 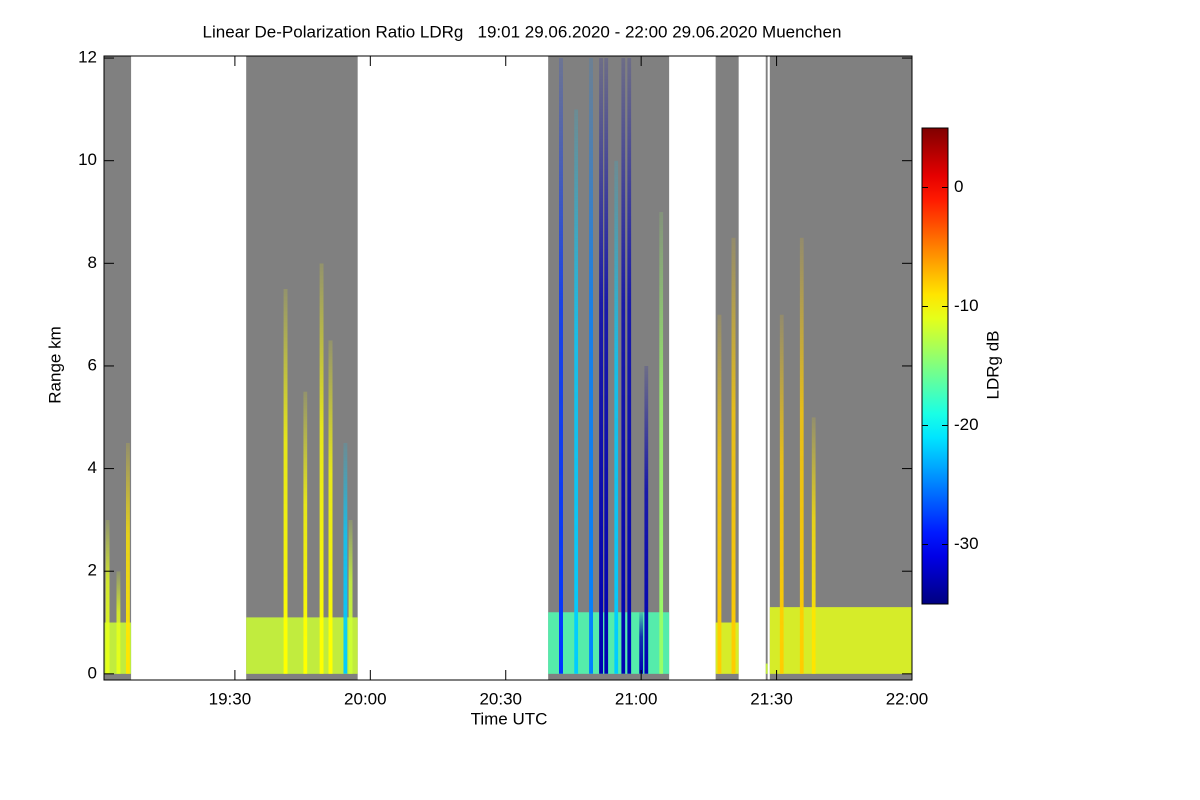 I want to click on y-tick-label: 8, so click(x=92, y=262).